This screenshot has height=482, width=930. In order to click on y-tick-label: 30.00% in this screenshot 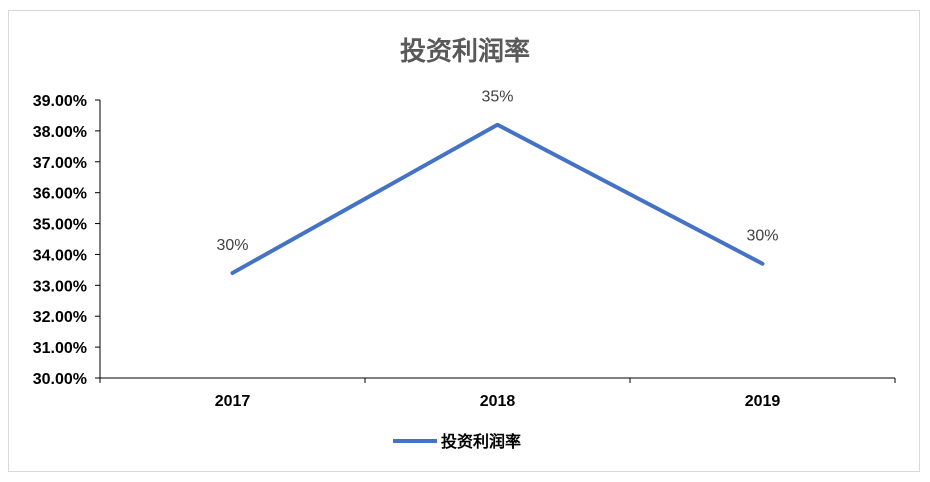, I will do `click(60, 379)`.